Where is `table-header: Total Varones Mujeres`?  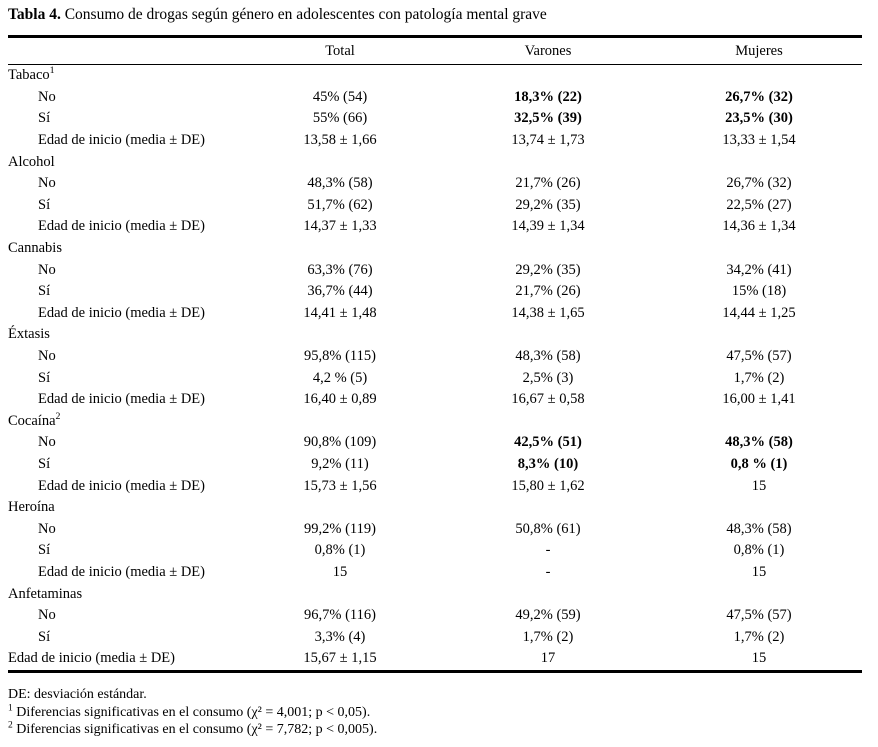
table-header: Total Varones Mujeres is located at coordinates (435, 50).